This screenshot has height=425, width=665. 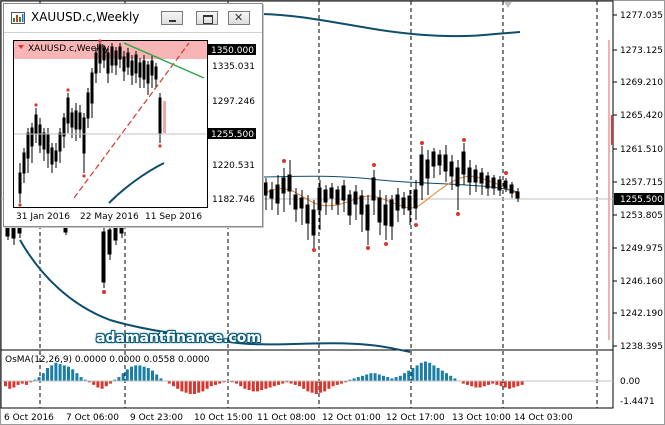 I want to click on weekly-current-price-tag, so click(x=232, y=133).